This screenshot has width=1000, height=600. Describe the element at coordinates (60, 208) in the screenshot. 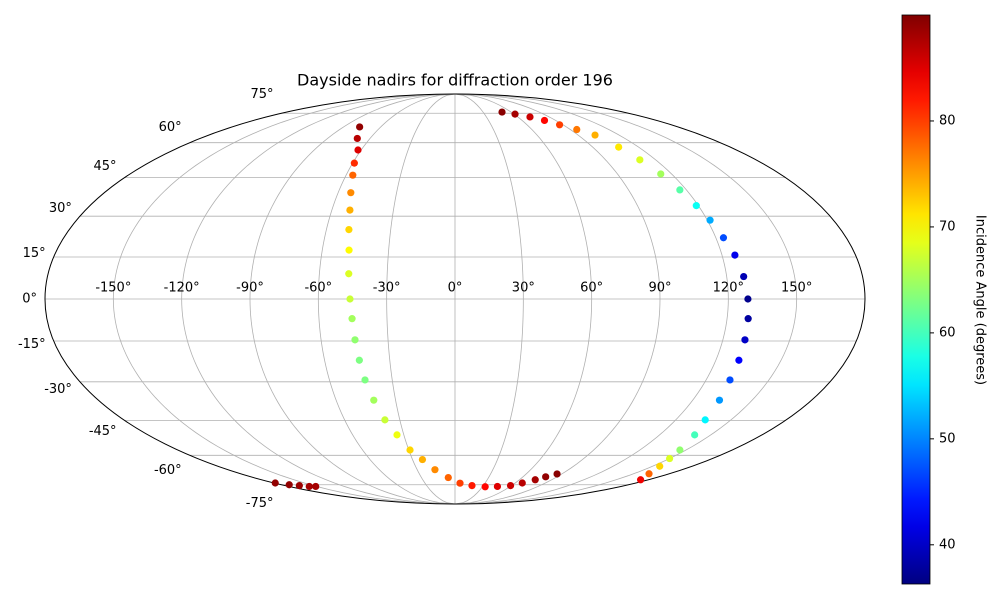

I see `y-tick-label: 30°` at that location.